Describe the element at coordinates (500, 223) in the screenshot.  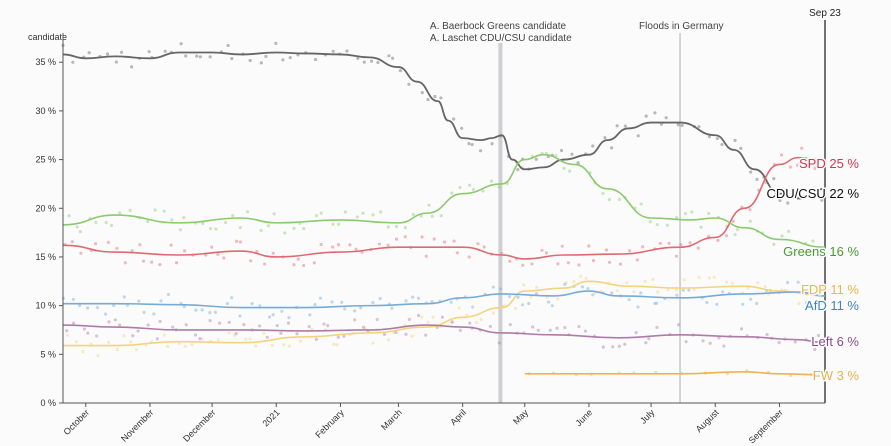
I see `event-band` at that location.